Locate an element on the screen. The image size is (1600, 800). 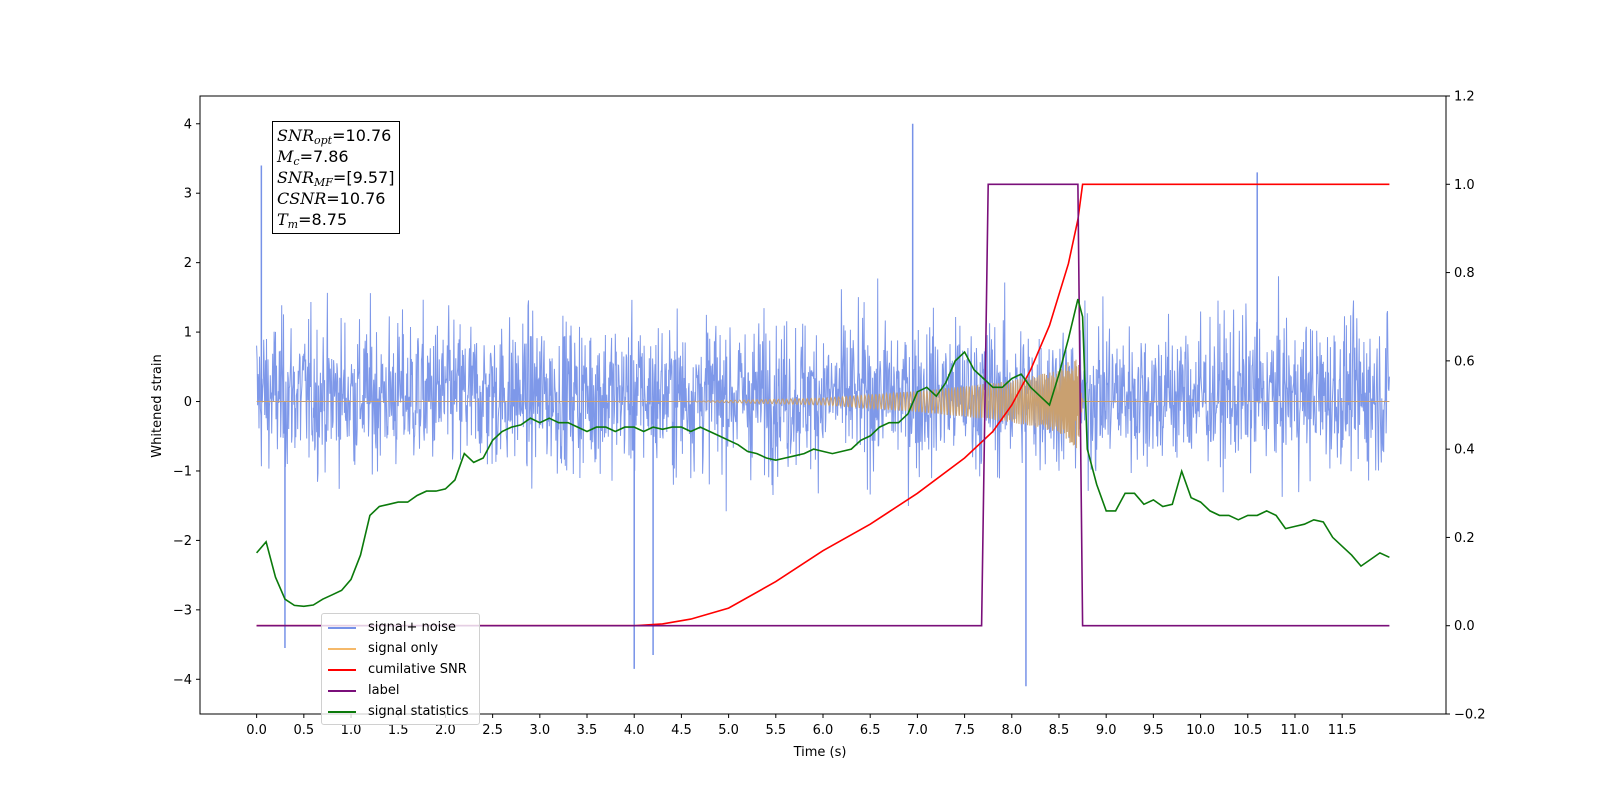
y-tick-label-left: 0 is located at coordinates (188, 402).